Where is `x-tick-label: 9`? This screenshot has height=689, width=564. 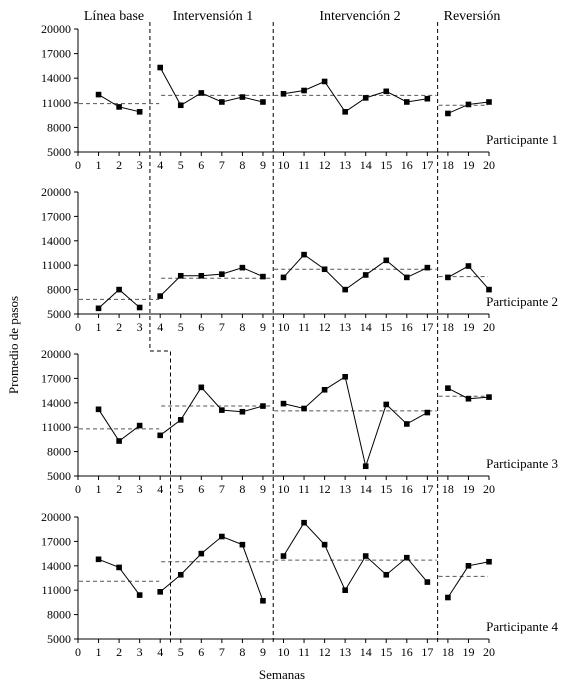 x-tick-label: 9 is located at coordinates (263, 165).